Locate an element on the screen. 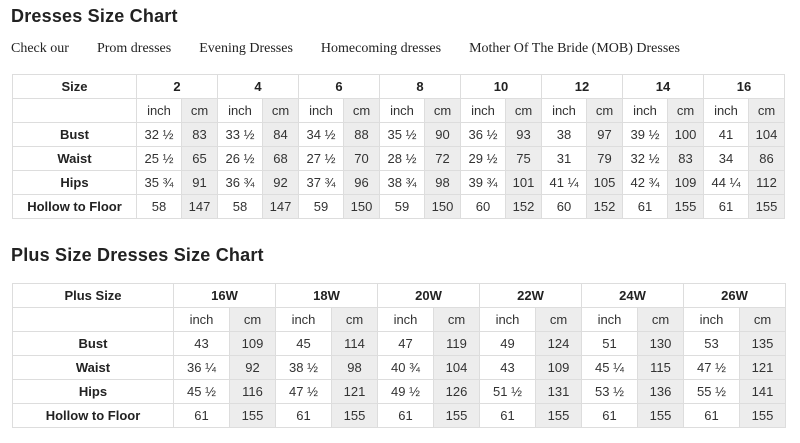 Image resolution: width=800 pixels, height=443 pixels. measurement-value-cm: 97 is located at coordinates (604, 134).